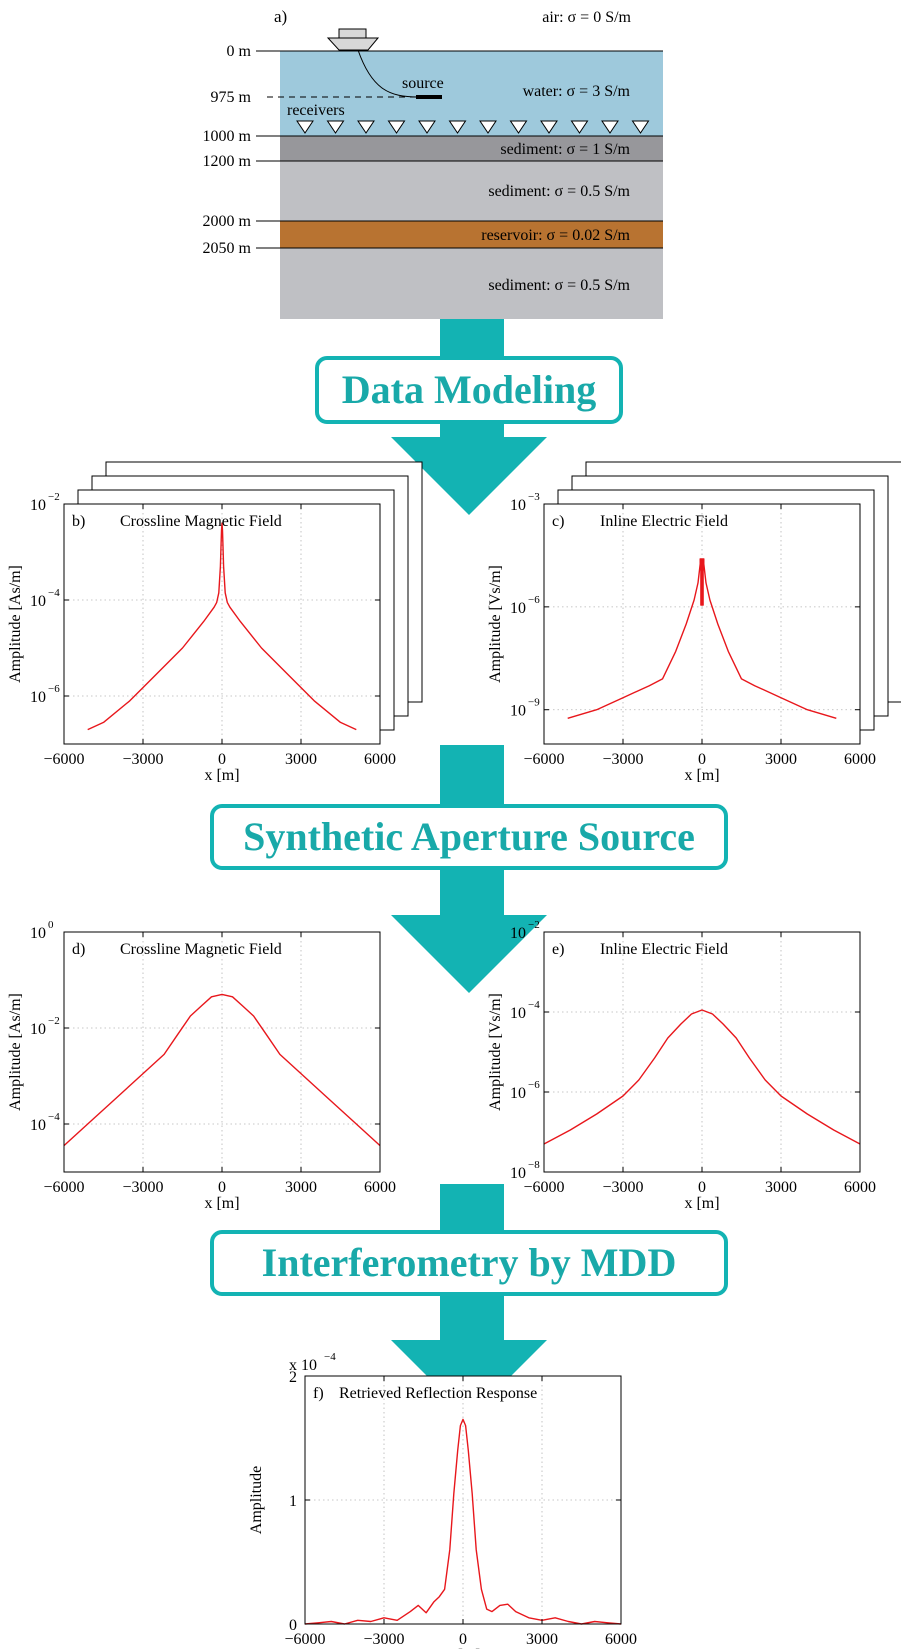 This screenshot has width=901, height=1649. I want to click on y-axis-label: Amplitude [As/m], so click(15, 1052).